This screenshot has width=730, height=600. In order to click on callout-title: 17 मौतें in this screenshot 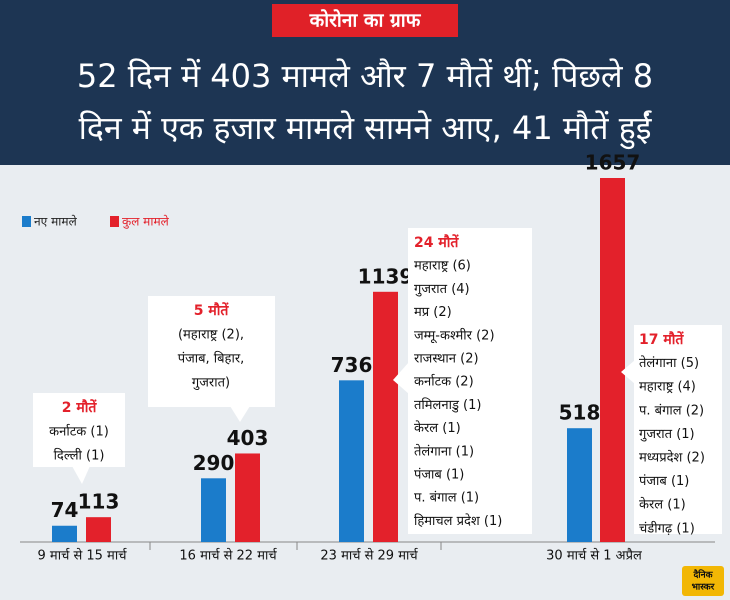, I will do `click(661, 339)`.